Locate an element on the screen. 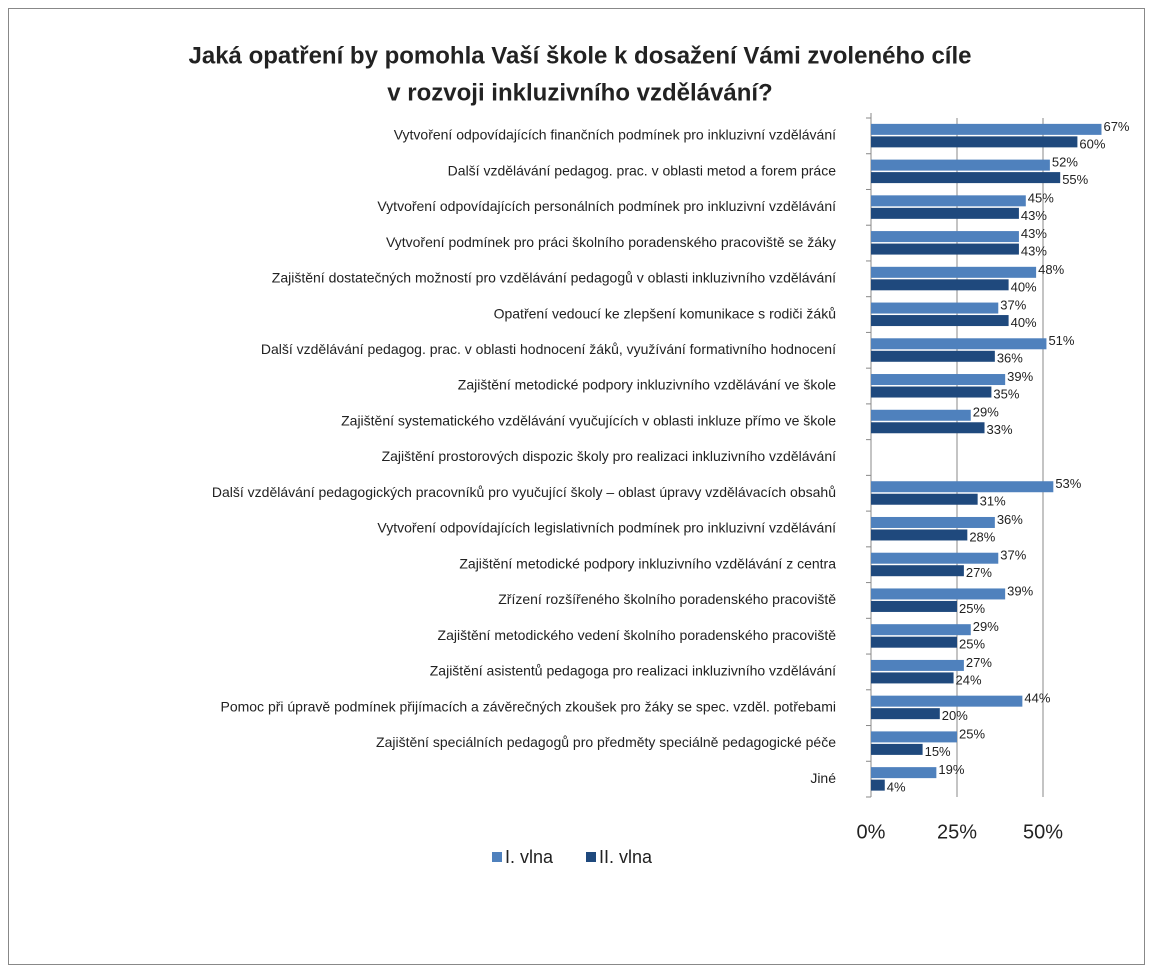 The width and height of the screenshot is (1153, 974). value-label: 44% is located at coordinates (1037, 698).